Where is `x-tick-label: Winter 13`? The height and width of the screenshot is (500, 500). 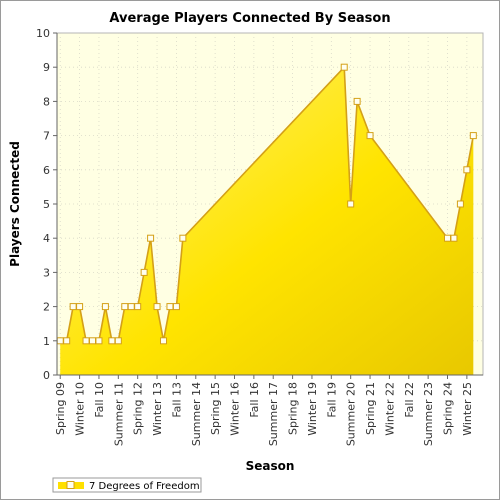 x-tick-label: Winter 13 is located at coordinates (157, 409).